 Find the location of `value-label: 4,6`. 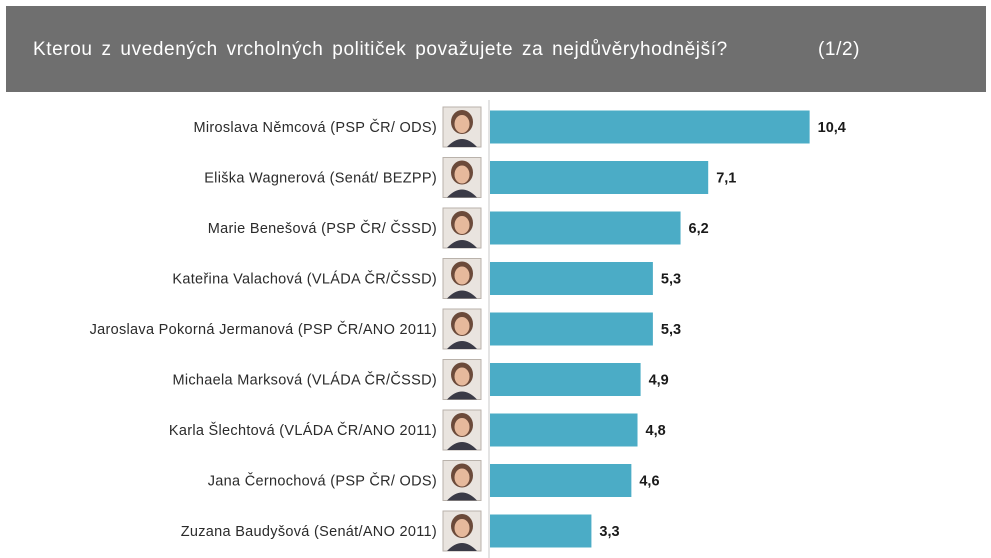

value-label: 4,6 is located at coordinates (649, 482).